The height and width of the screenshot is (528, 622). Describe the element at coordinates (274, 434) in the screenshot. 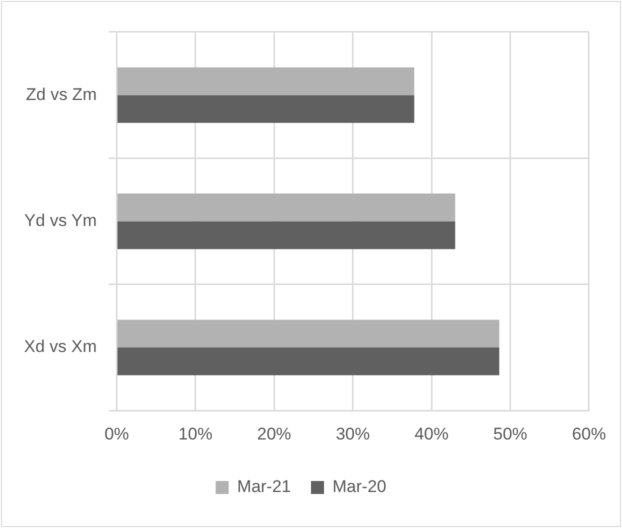

I see `x-tick-label: 20%` at that location.